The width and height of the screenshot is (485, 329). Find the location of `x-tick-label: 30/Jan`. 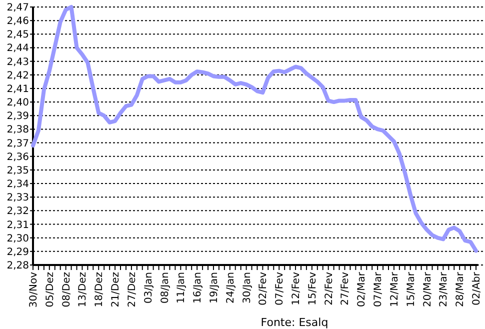

x-tick-label: 30/Jan is located at coordinates (247, 288).